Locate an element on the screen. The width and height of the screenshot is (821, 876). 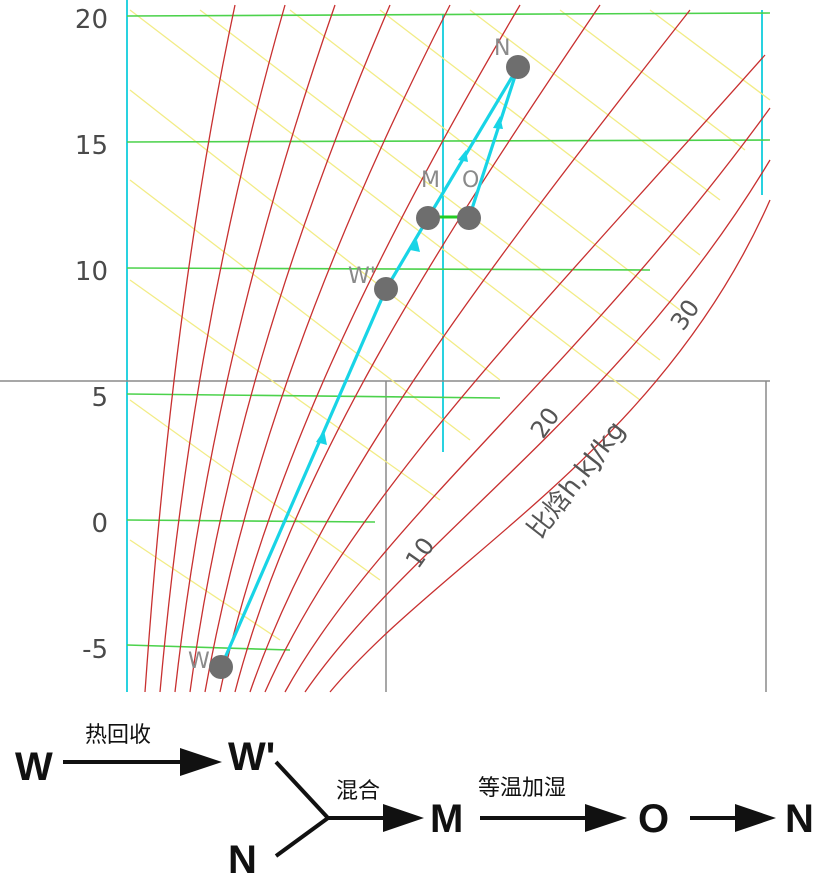
flow-step-heat-recovery: 热回收 is located at coordinates (118, 735).